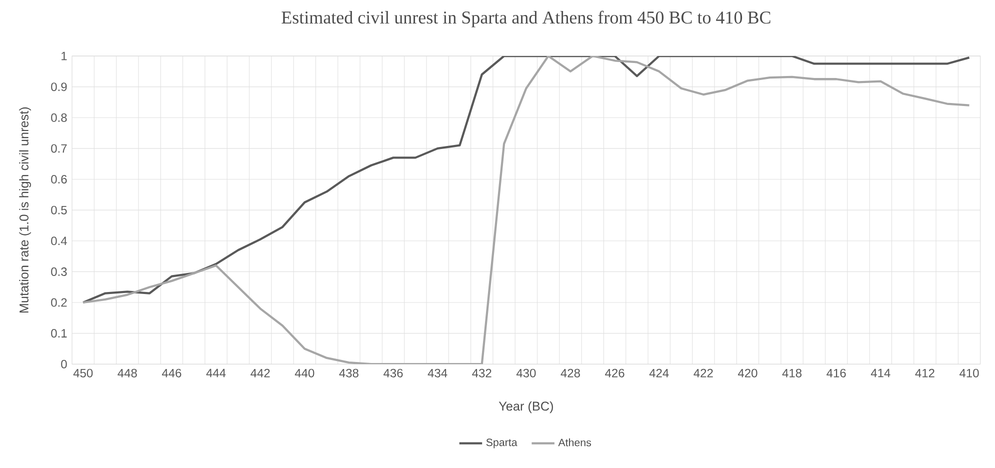 This screenshot has width=995, height=468. Describe the element at coordinates (482, 373) in the screenshot. I see `x-tick-label: 432` at that location.